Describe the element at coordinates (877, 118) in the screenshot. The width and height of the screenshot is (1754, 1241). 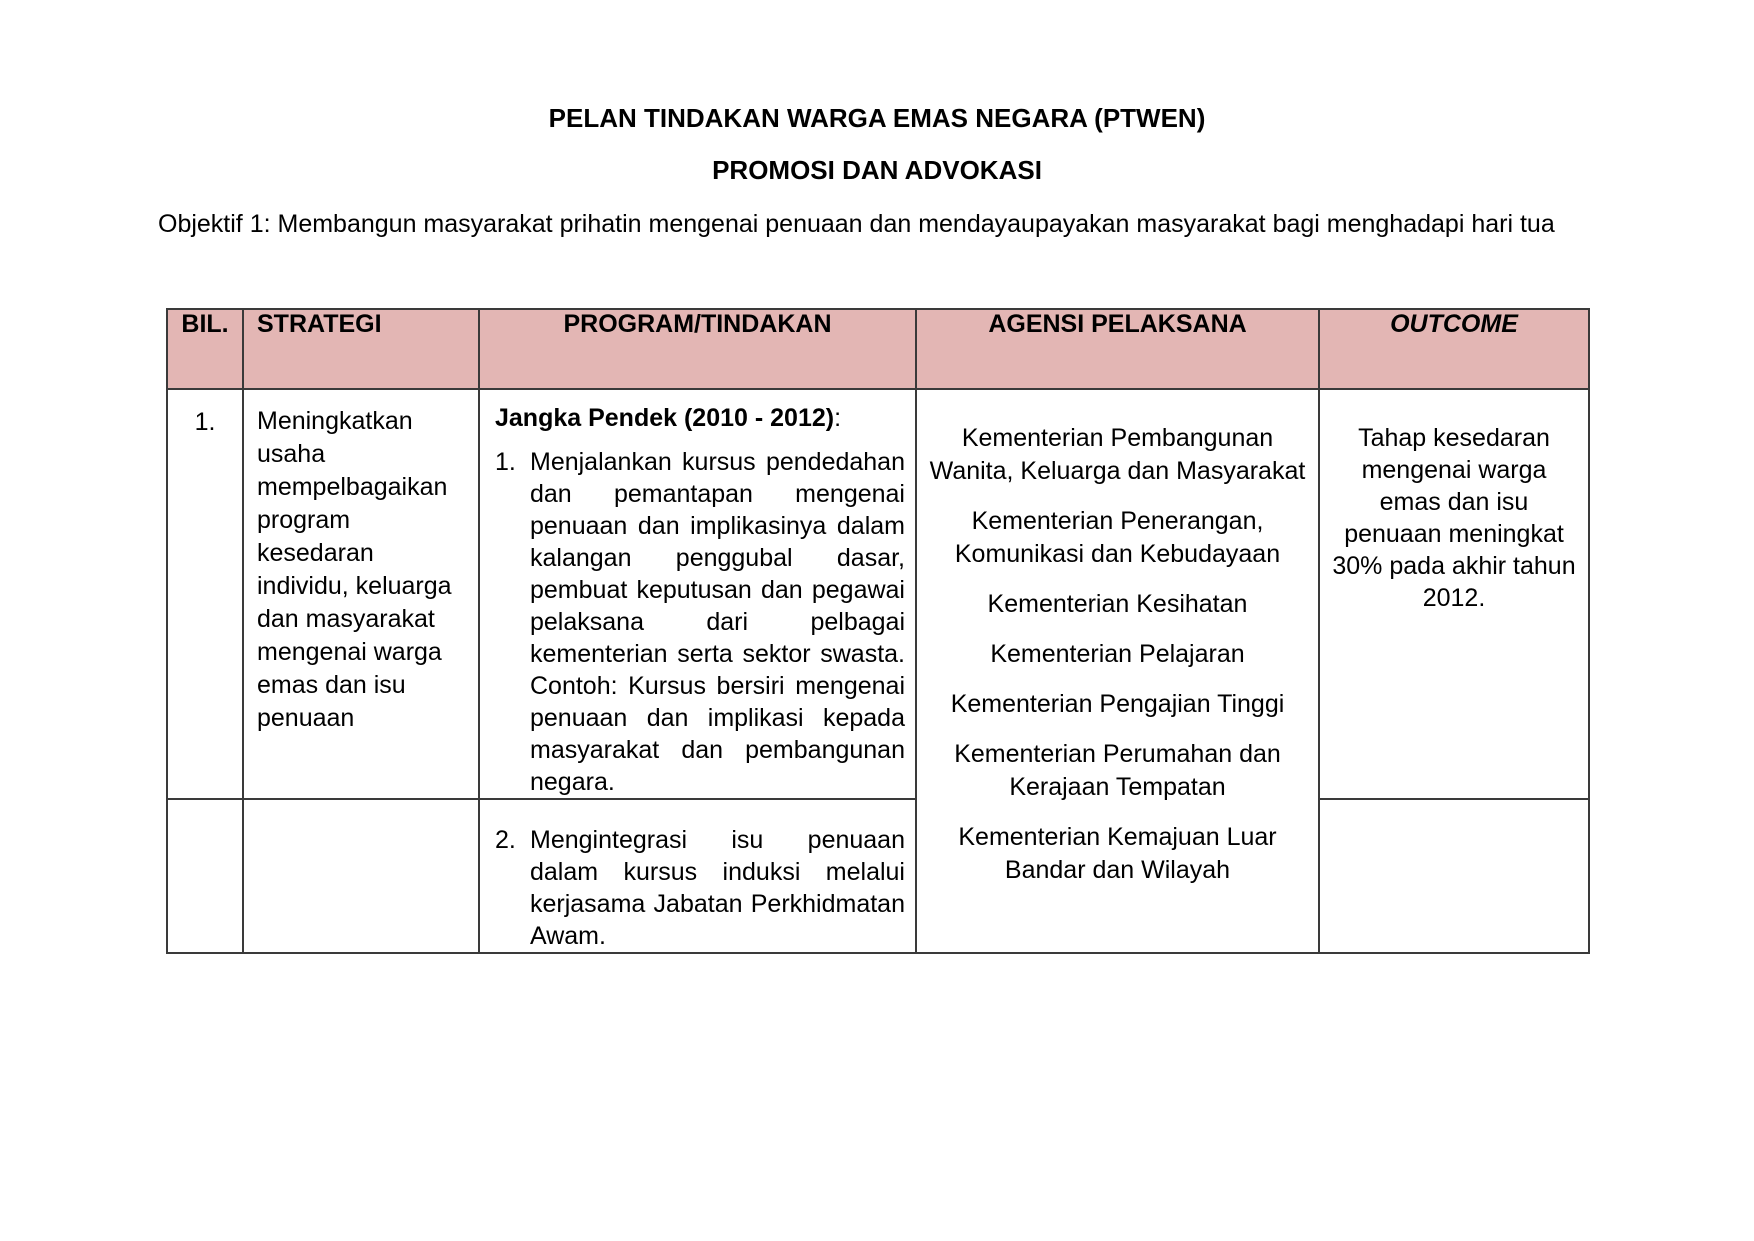
I see `document-title: PELAN TINDAKAN WARGA EMAS NEGARA (PTWEN)` at that location.